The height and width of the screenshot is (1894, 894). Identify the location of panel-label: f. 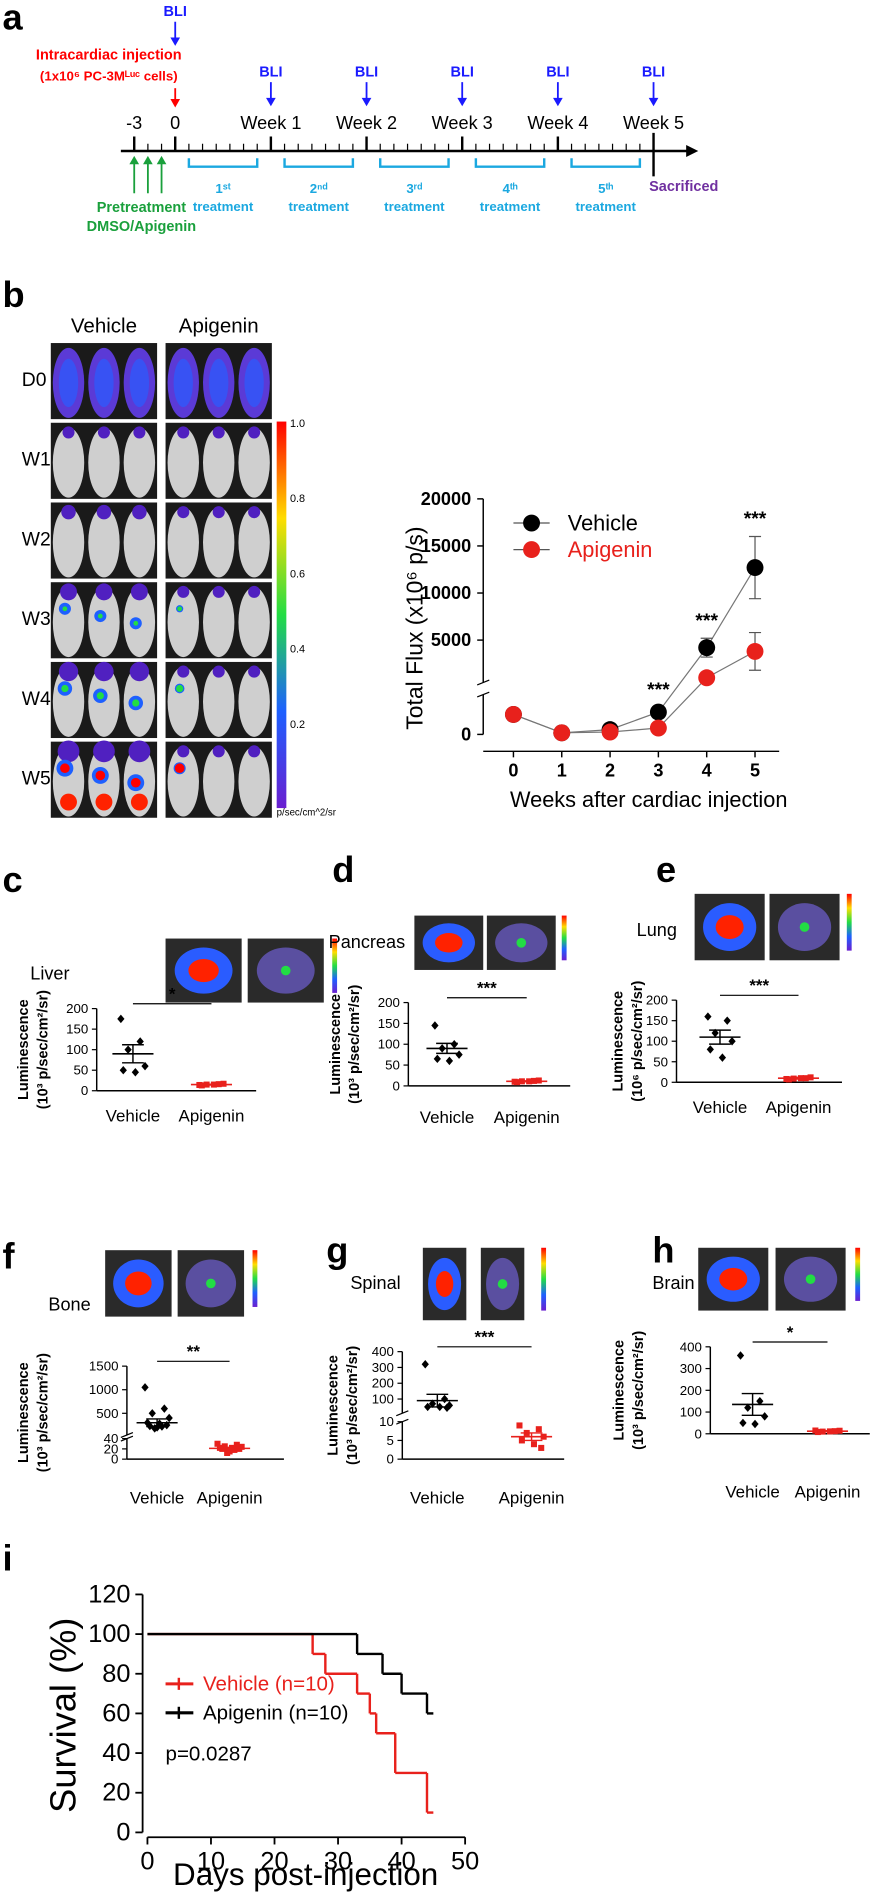
(8, 1256).